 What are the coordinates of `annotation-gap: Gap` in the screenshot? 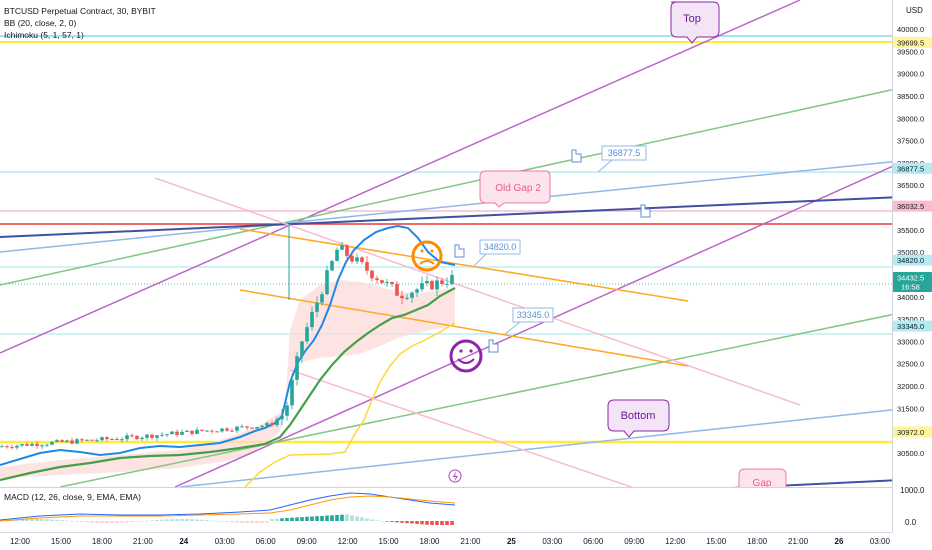 It's located at (762, 481).